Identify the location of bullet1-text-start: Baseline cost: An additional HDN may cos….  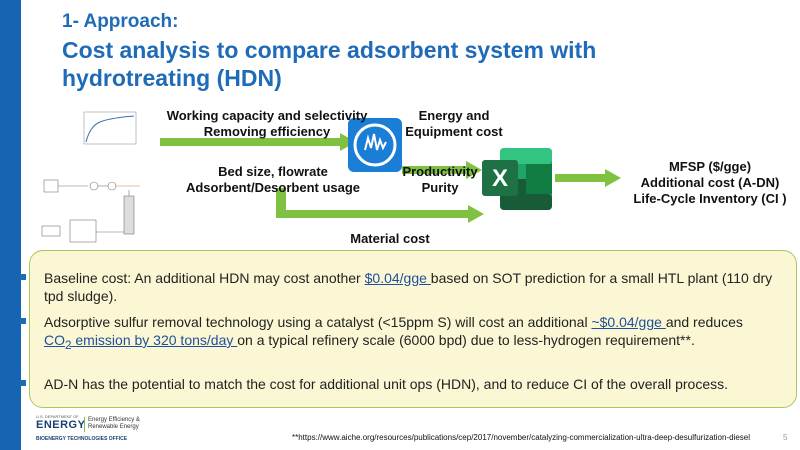
(204, 278).